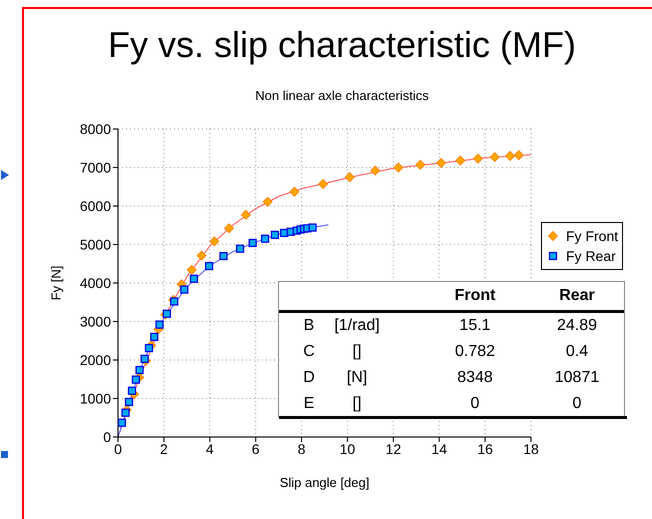  What do you see at coordinates (96, 206) in the screenshot?
I see `y-tick-label: 6000` at bounding box center [96, 206].